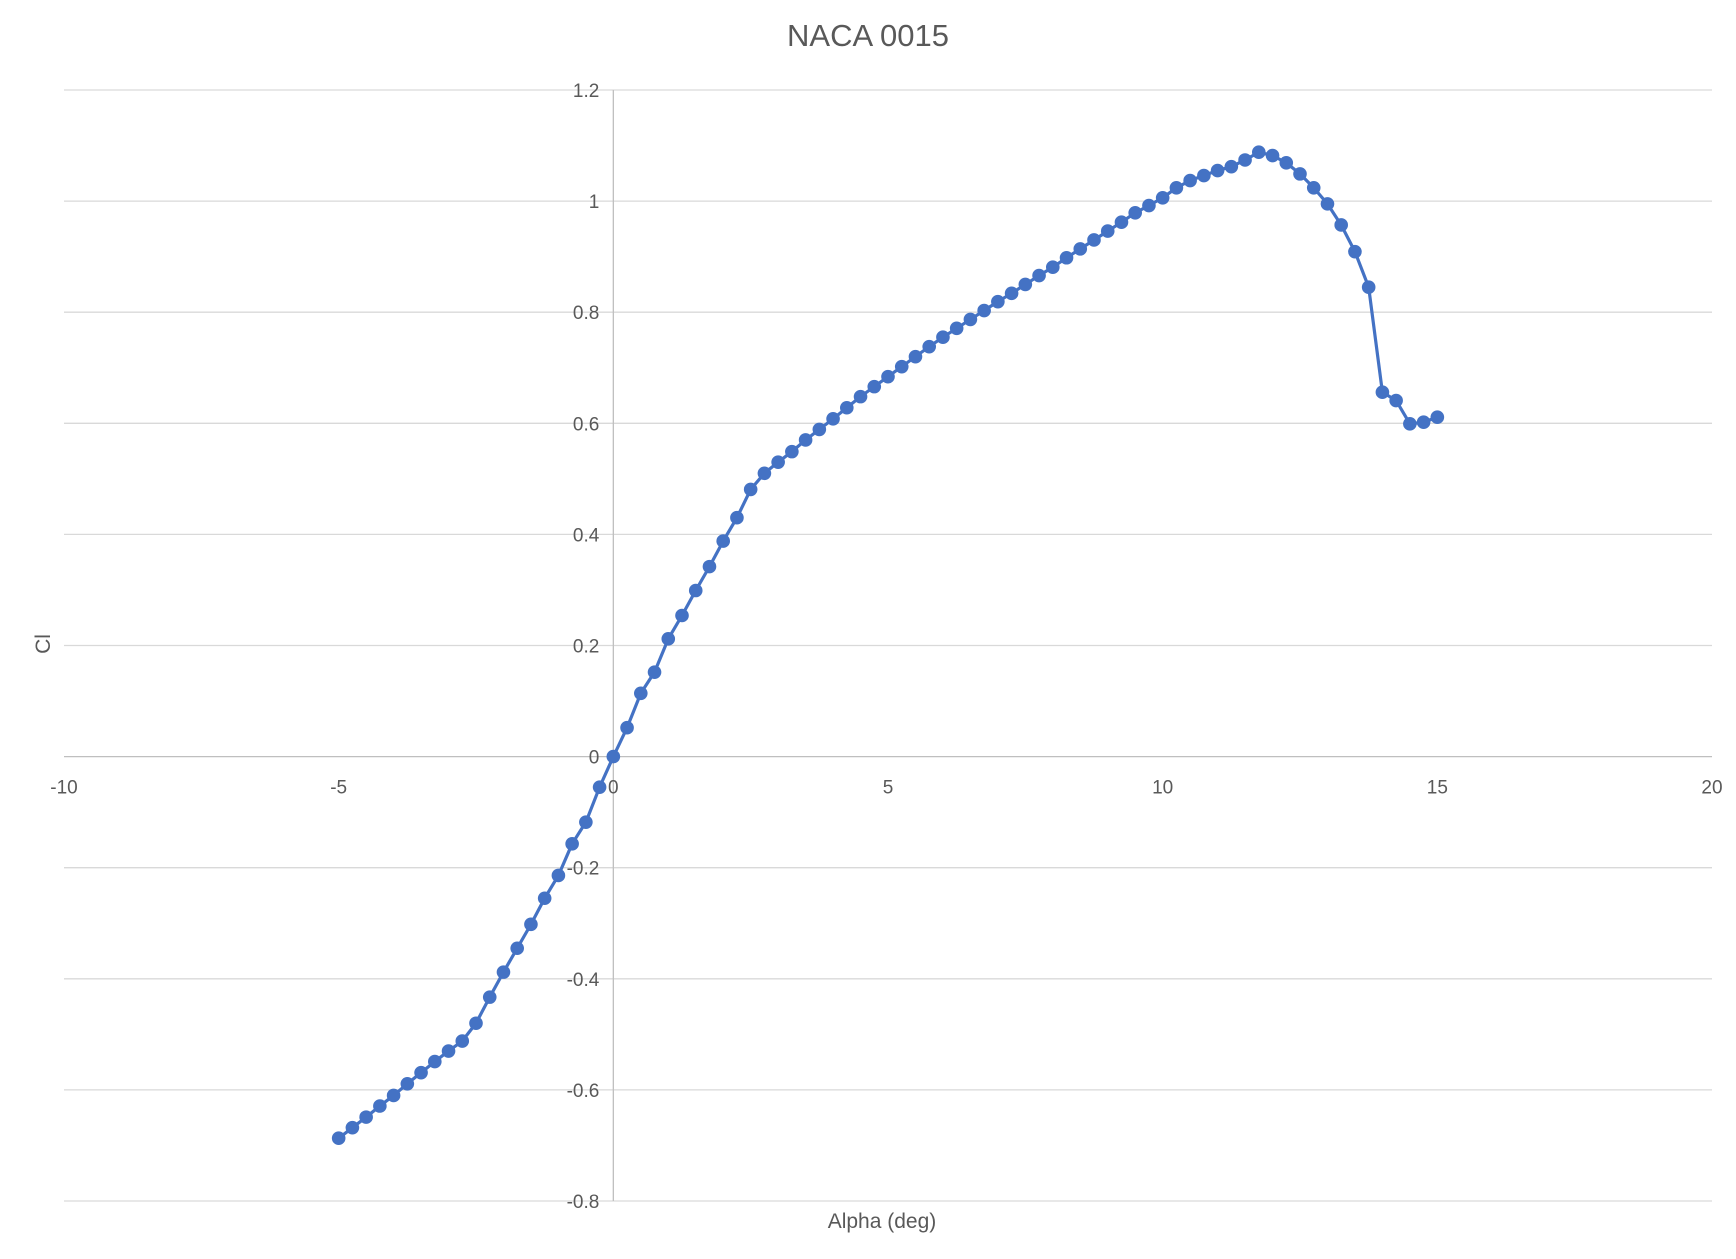 The width and height of the screenshot is (1736, 1259). Describe the element at coordinates (583, 1091) in the screenshot. I see `y-tick-label: -0.6` at that location.